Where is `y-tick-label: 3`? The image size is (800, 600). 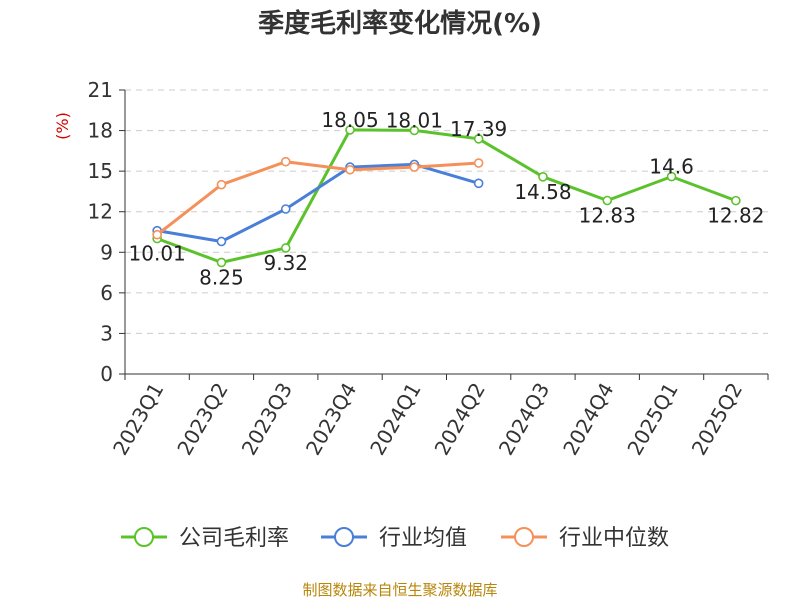
y-tick-label: 3 is located at coordinates (106, 333).